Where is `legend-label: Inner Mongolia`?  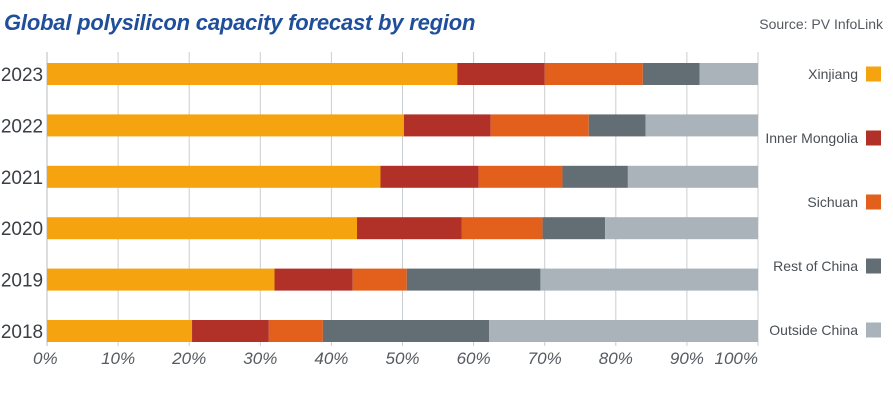
legend-label: Inner Mongolia is located at coordinates (811, 138).